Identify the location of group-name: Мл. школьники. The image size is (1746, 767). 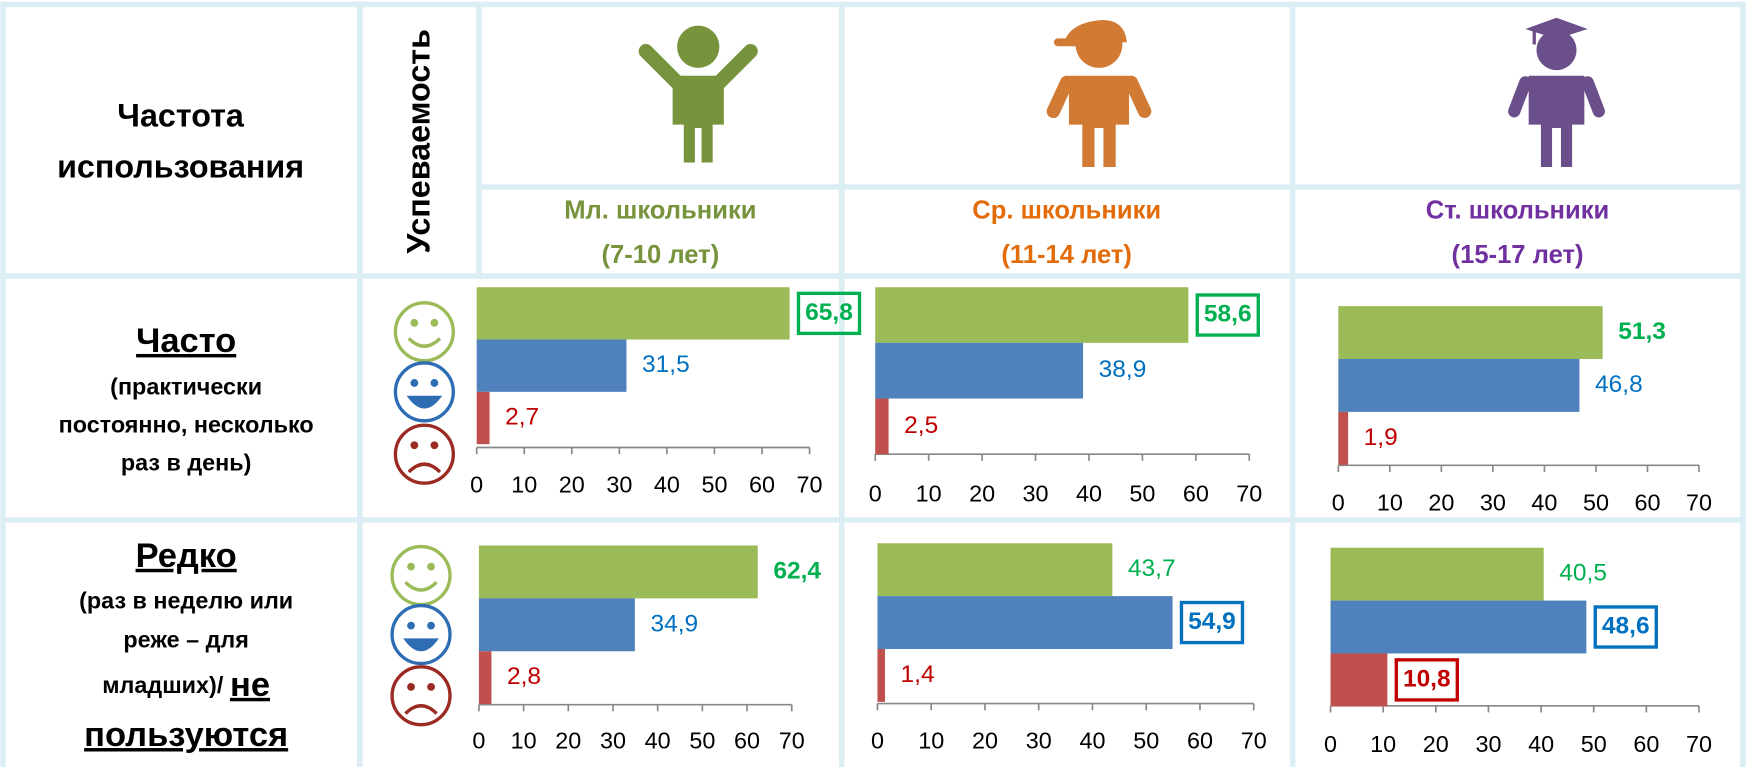
(660, 210).